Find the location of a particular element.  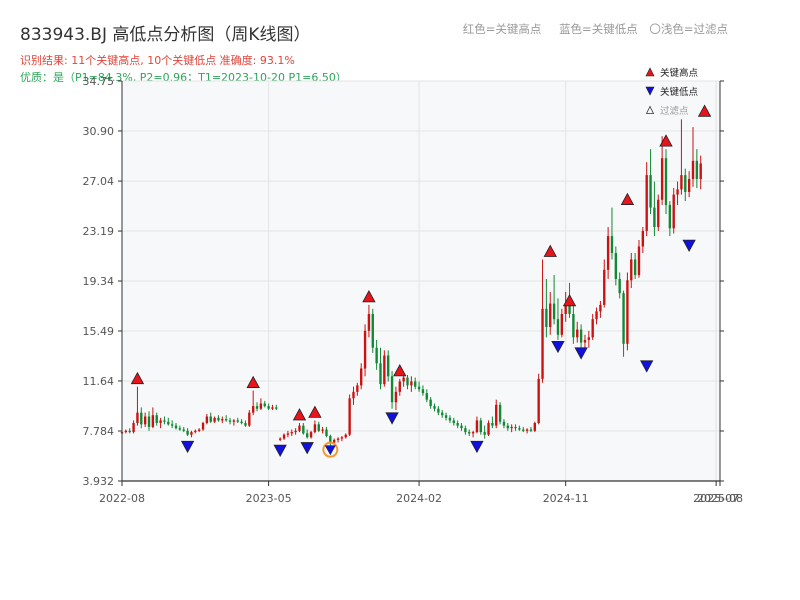

legend-label: 过滤点 is located at coordinates (674, 111).